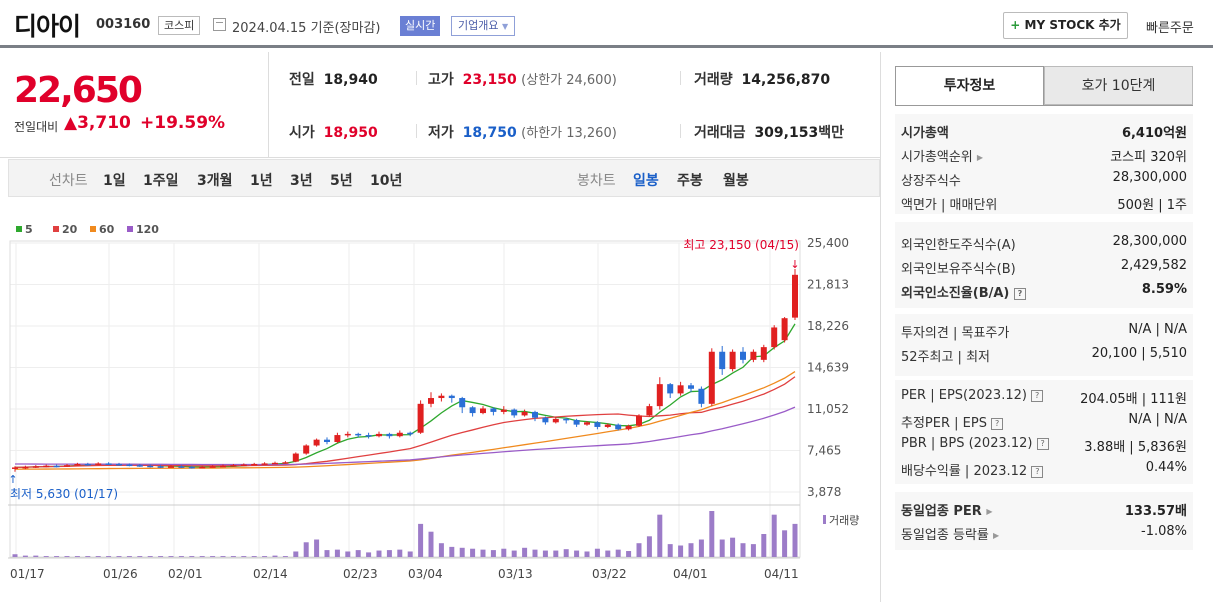 The width and height of the screenshot is (1213, 602). What do you see at coordinates (47, 26) in the screenshot?
I see `stock-name: 디아이` at bounding box center [47, 26].